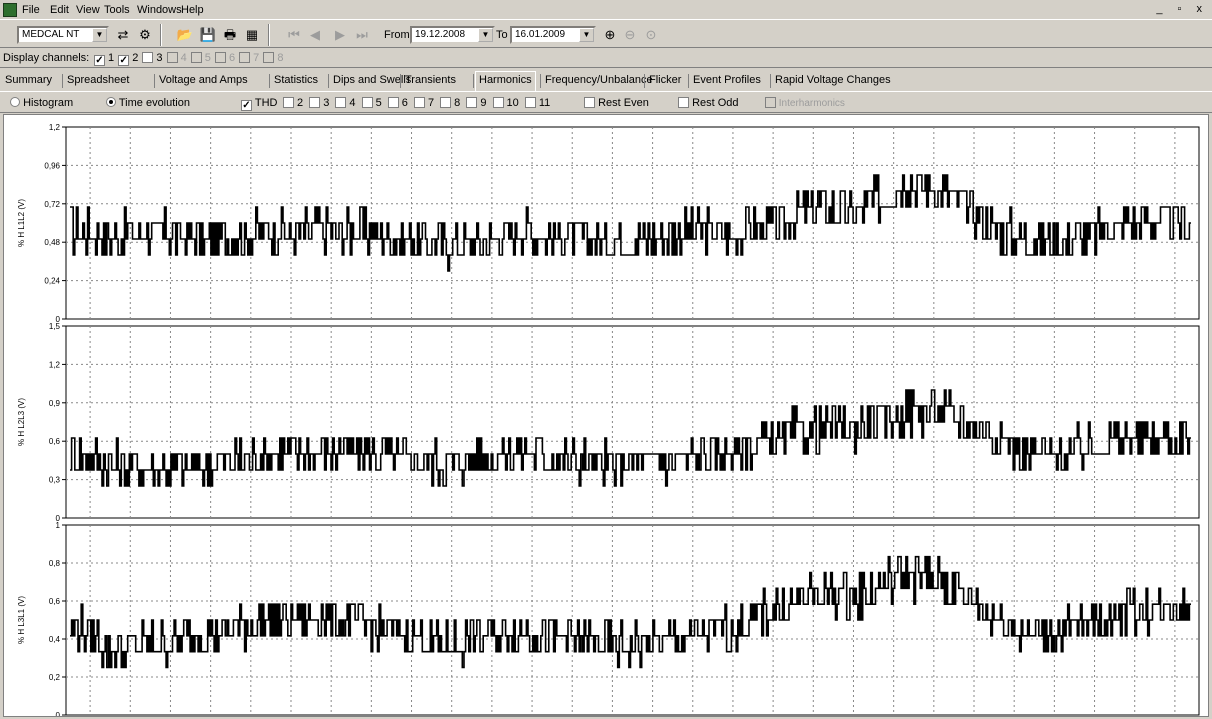  What do you see at coordinates (476, 103) in the screenshot?
I see `harmonic-9-checkbox: 9` at bounding box center [476, 103].